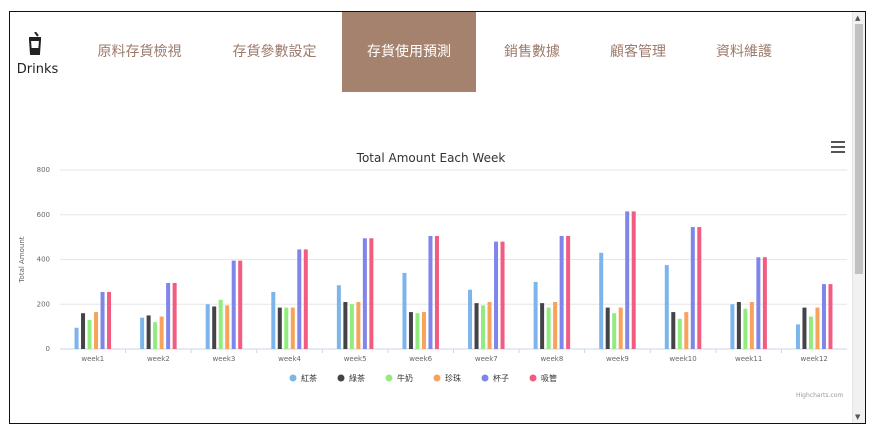 The width and height of the screenshot is (875, 431). I want to click on x-tick-label-week9: week9, so click(617, 359).